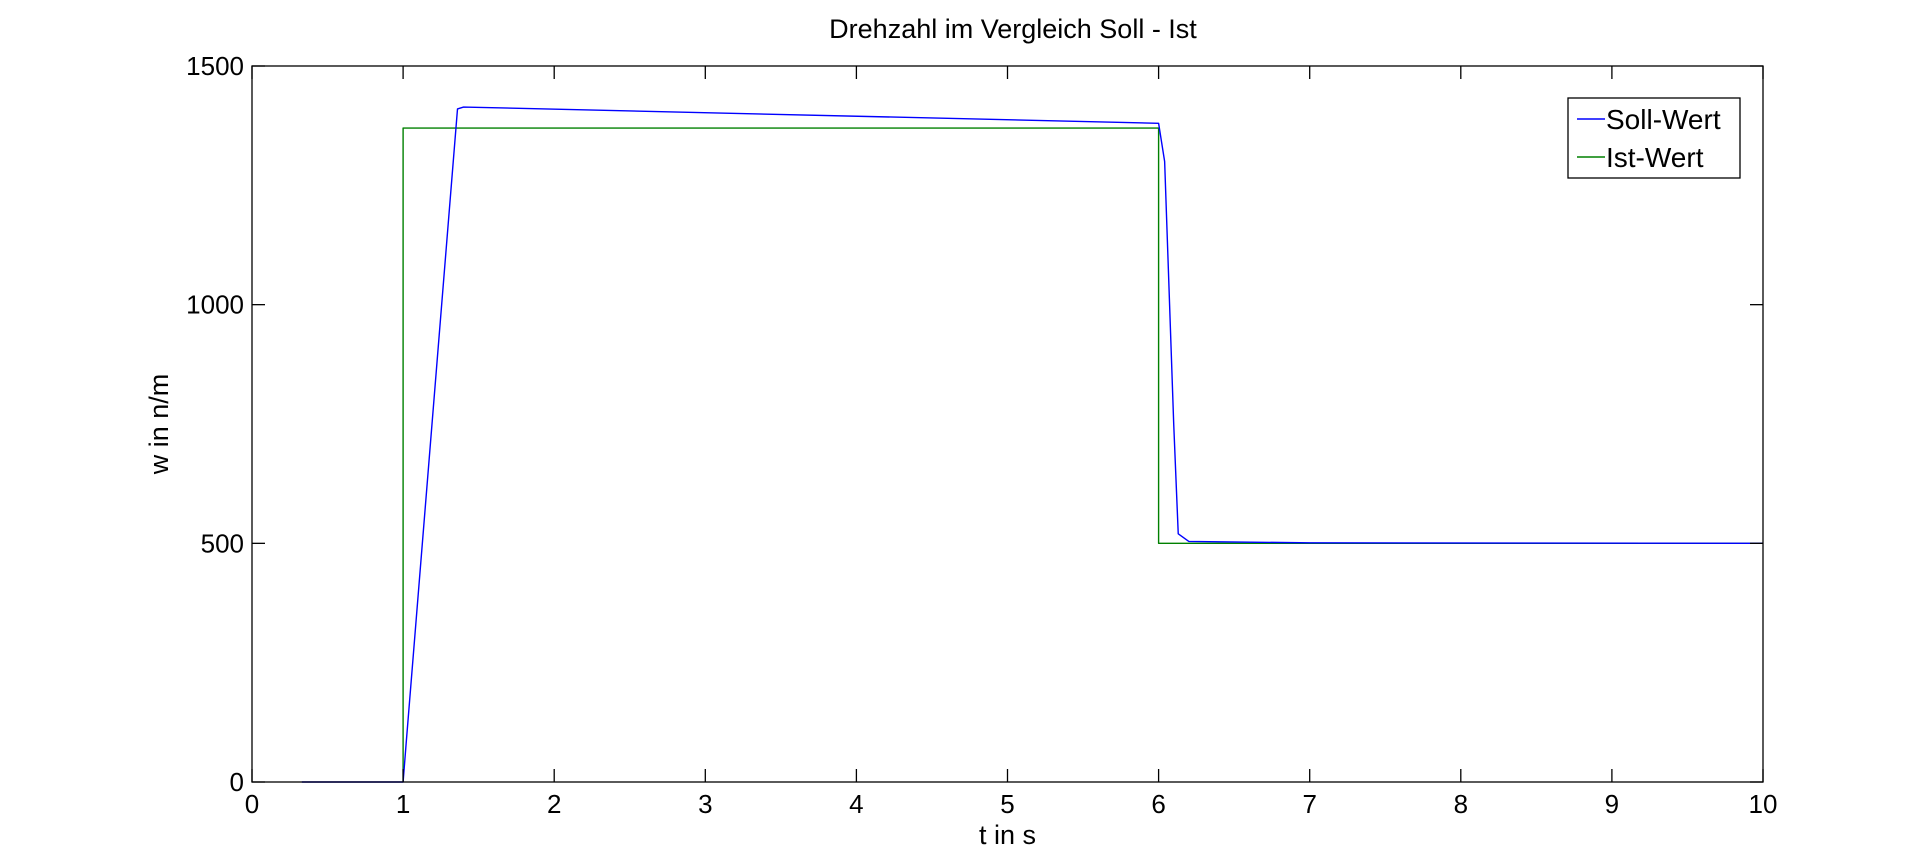 The width and height of the screenshot is (1920, 866). Describe the element at coordinates (252, 804) in the screenshot. I see `x-tick-label: 0` at that location.